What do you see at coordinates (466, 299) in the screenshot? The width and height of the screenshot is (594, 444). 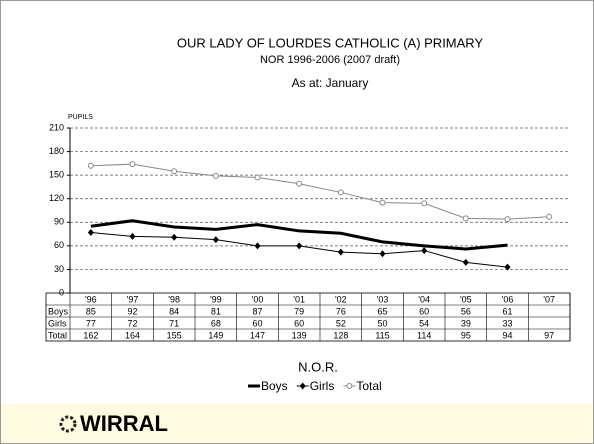 I see `x-tick-label: '05` at bounding box center [466, 299].